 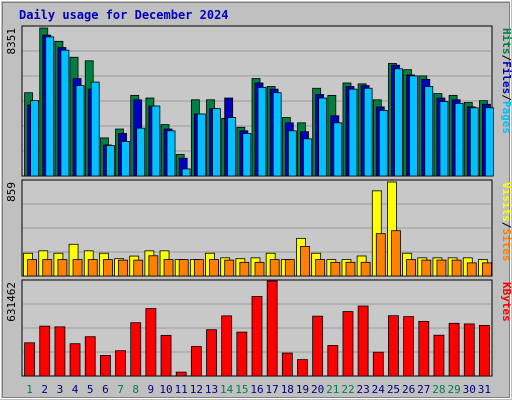 What do you see at coordinates (11, 192) in the screenshot?
I see `y-max-label: 859` at bounding box center [11, 192].